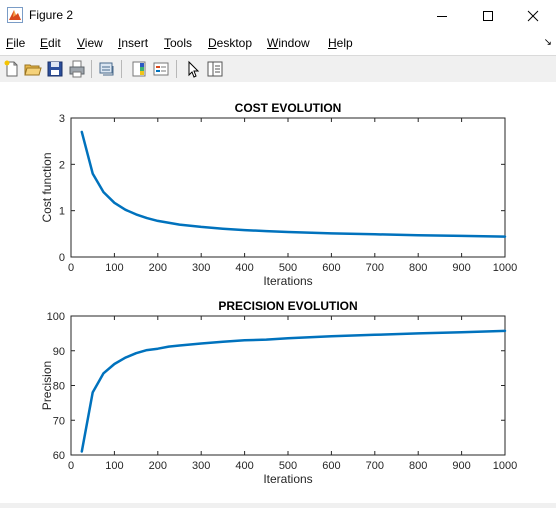 The image size is (556, 508). What do you see at coordinates (50, 43) in the screenshot?
I see `menu-edit: Edit` at bounding box center [50, 43].